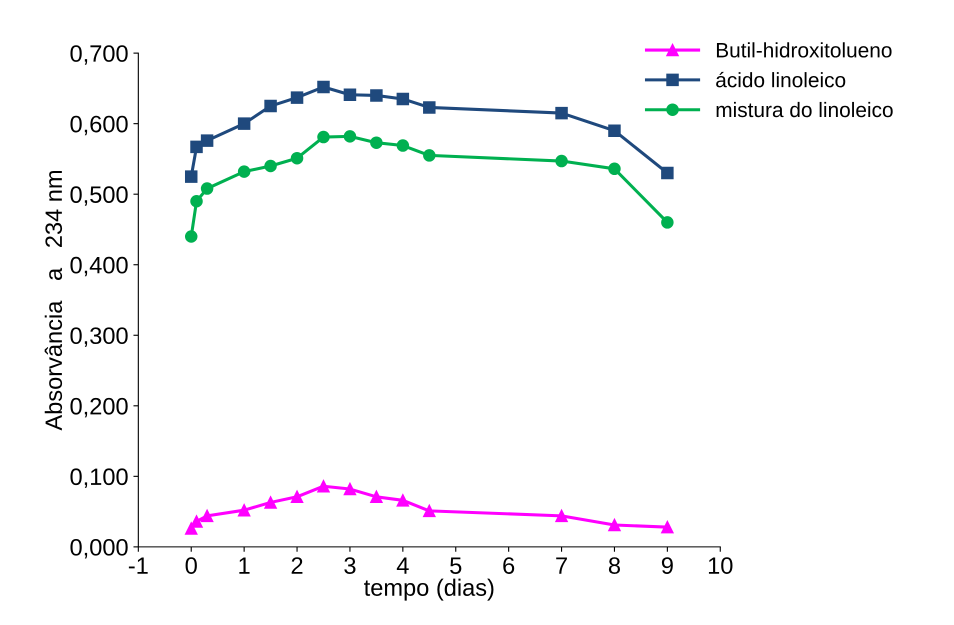 The height and width of the screenshot is (625, 954). I want to click on y-axis-title: Absorvância a 234 nm, so click(53, 300).